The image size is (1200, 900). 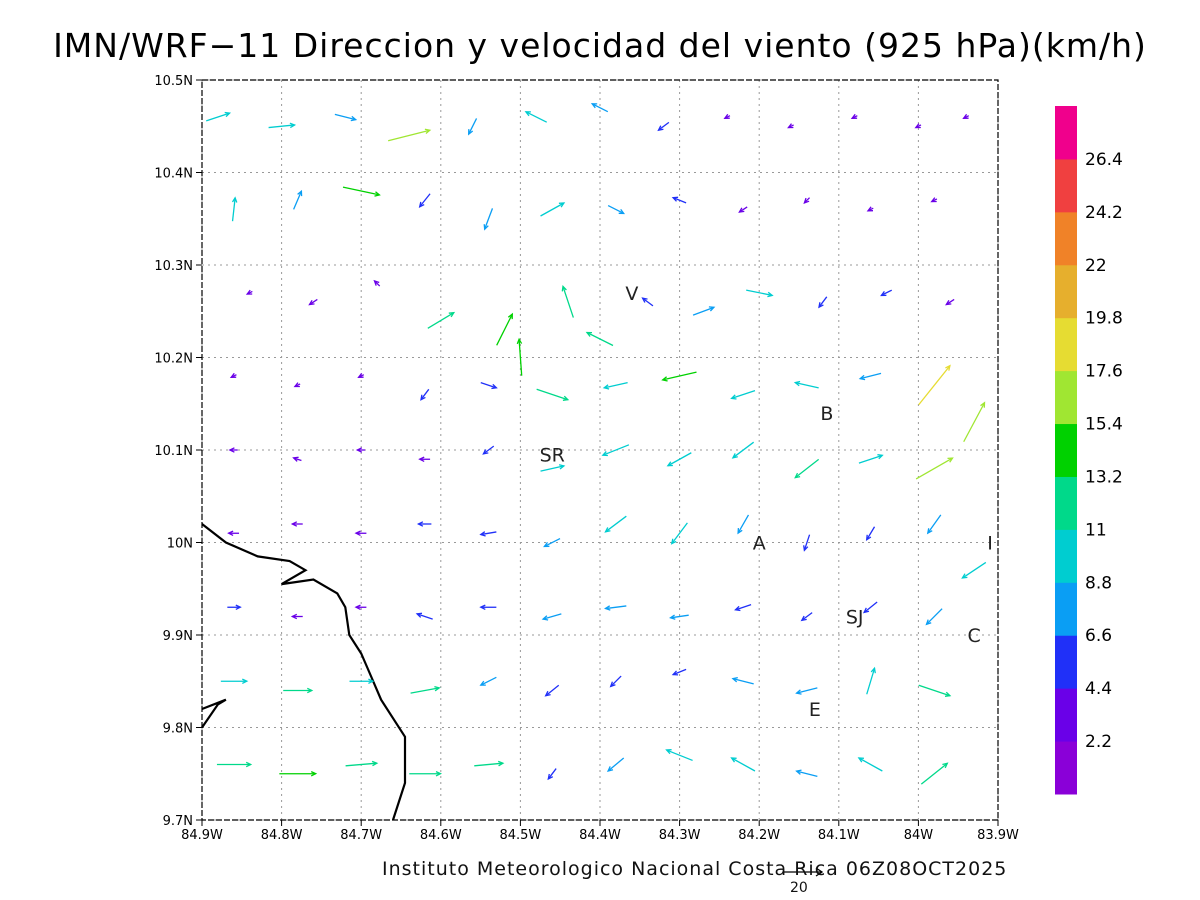 I want to click on y-tick-label: 10.2N, so click(x=173, y=359).